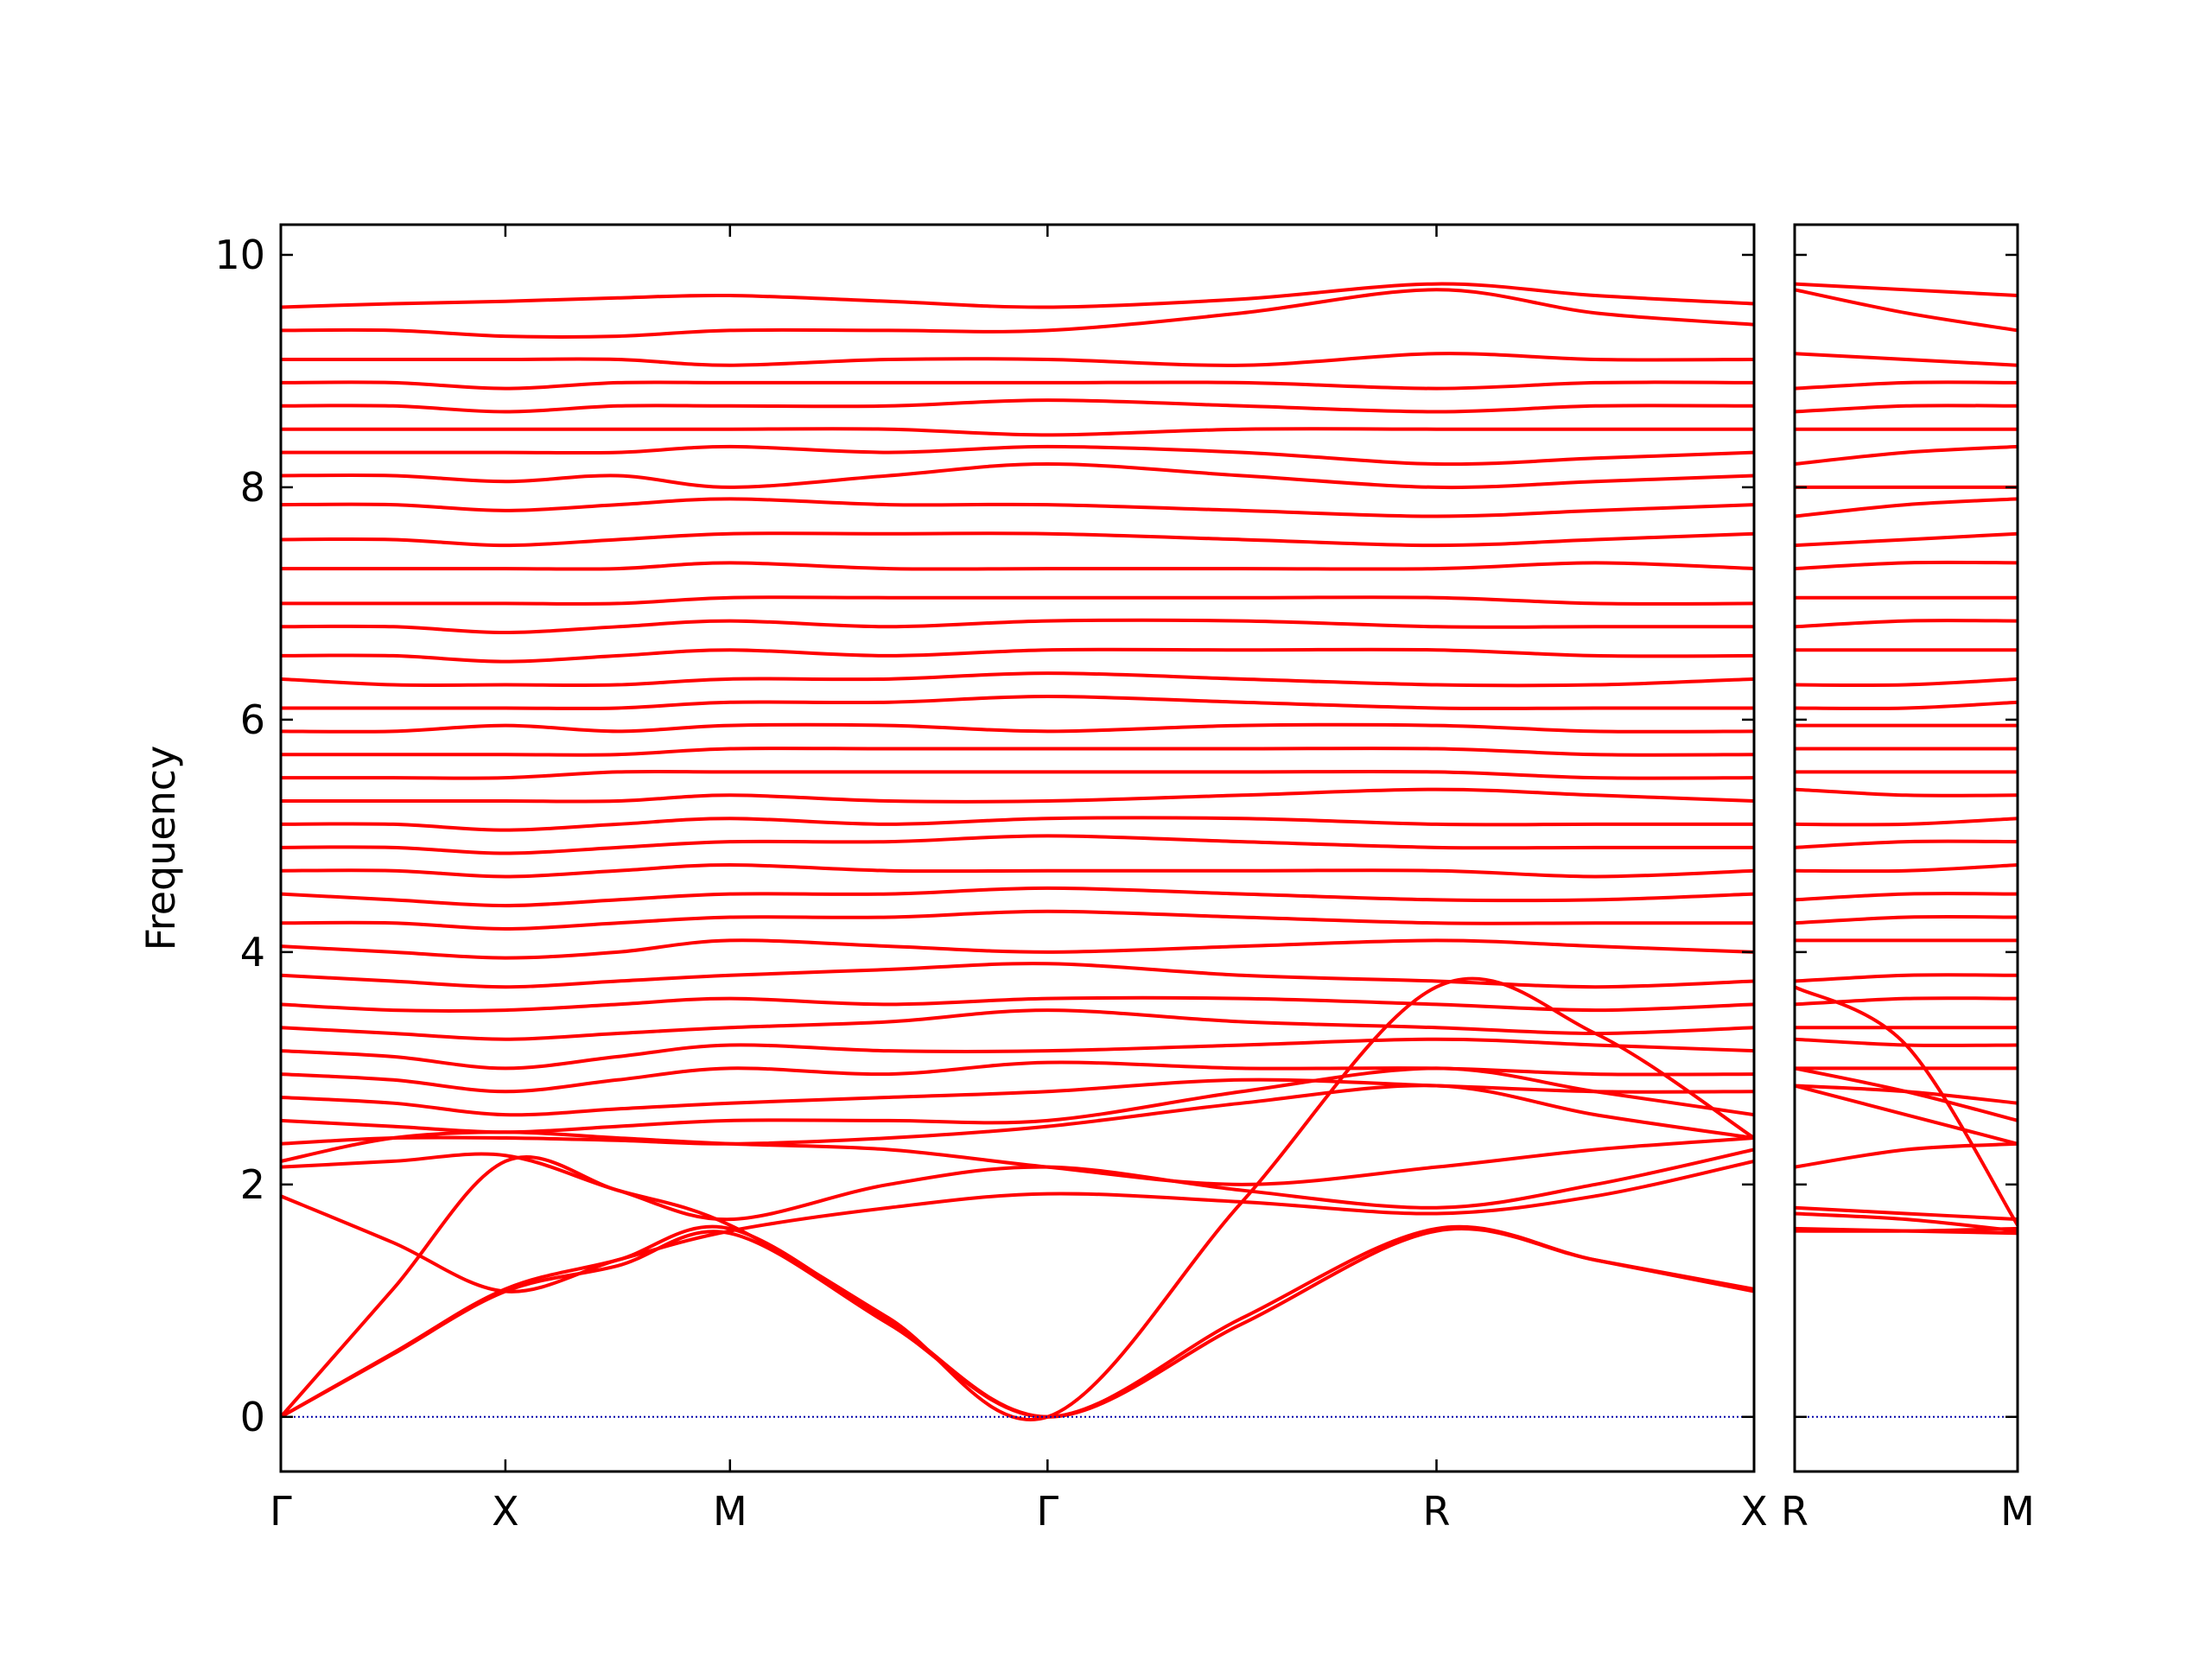 The width and height of the screenshot is (2212, 1659). I want to click on y-axis-label: Frequency, so click(160, 848).